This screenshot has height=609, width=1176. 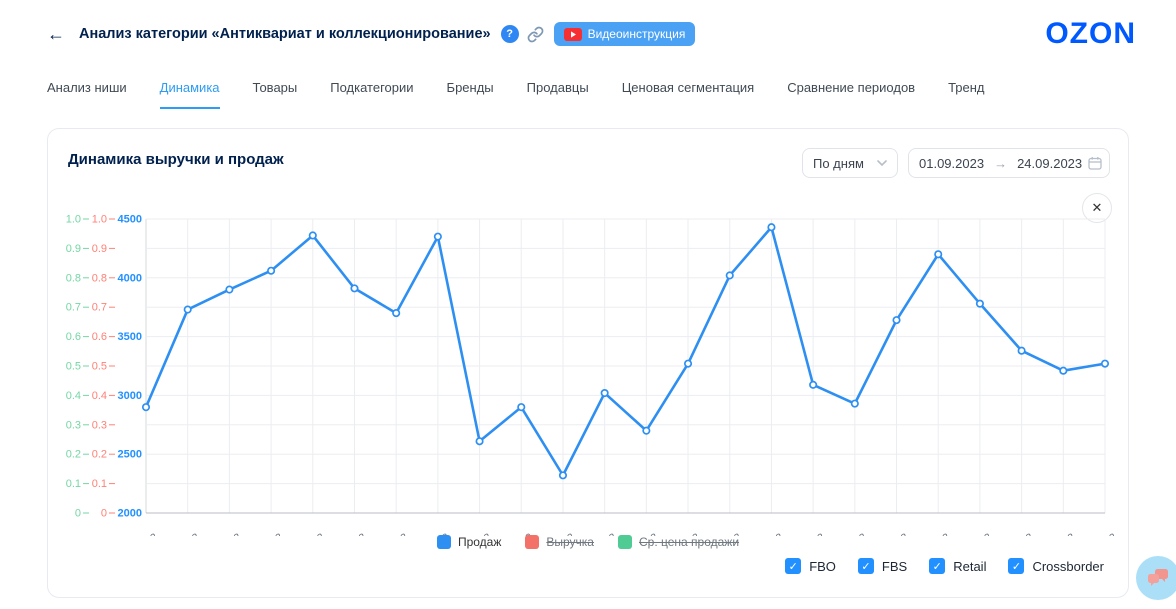 I want to click on close-chart-button: ✕, so click(x=1097, y=208).